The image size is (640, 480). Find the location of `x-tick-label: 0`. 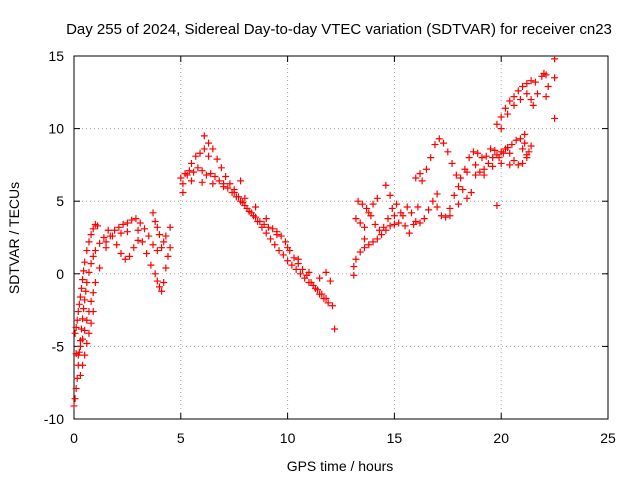

x-tick-label: 0 is located at coordinates (74, 438).